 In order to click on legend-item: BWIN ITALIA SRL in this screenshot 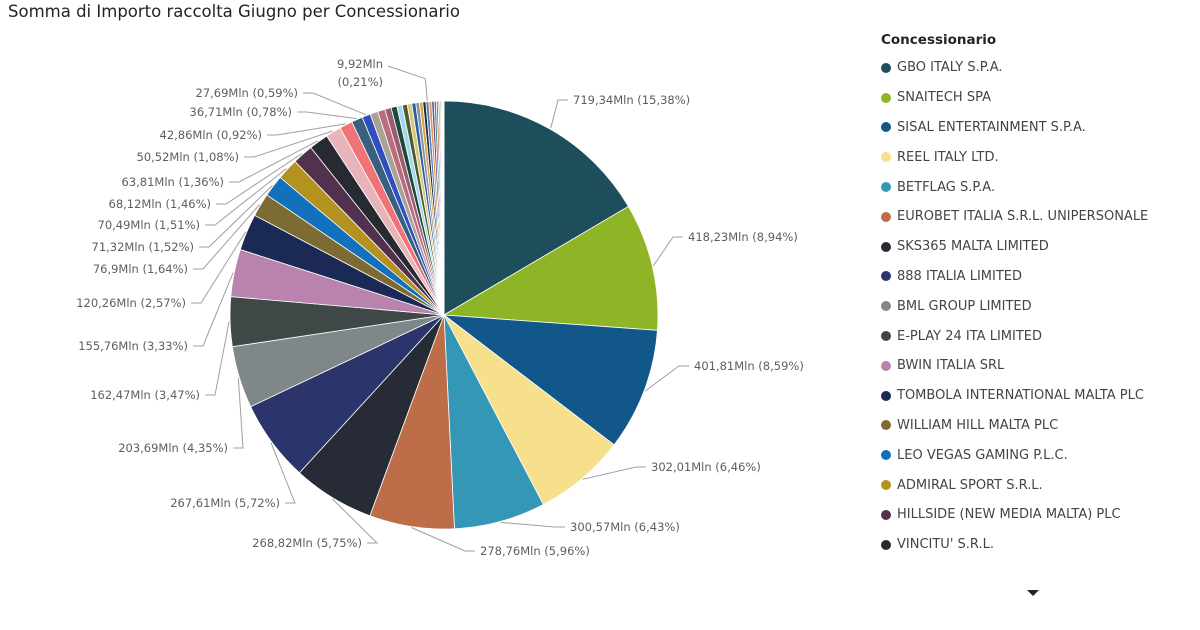, I will do `click(1031, 366)`.